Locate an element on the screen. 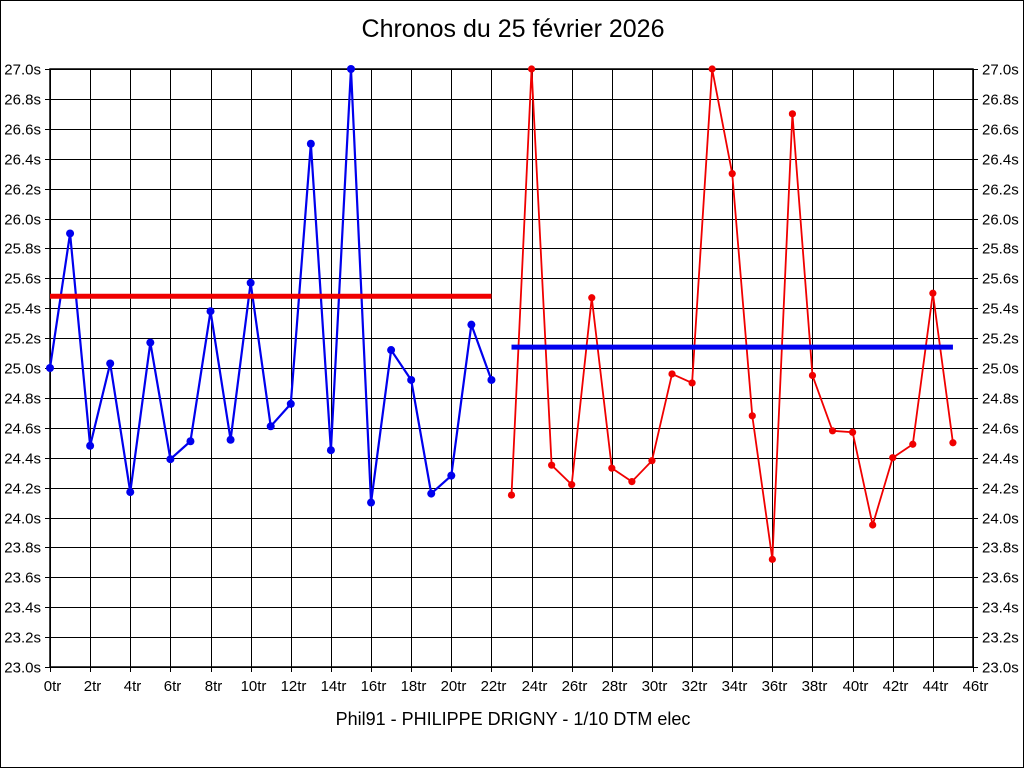 Image resolution: width=1024 pixels, height=769 pixels. x-axis-label: 38tr is located at coordinates (815, 686).